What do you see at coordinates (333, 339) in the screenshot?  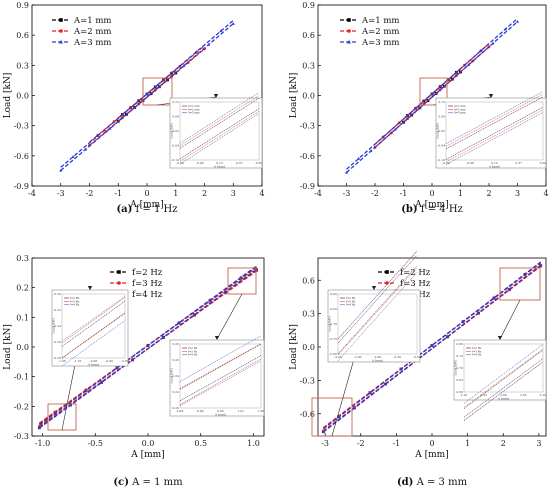 I see `inset-y-tick: -0.75` at bounding box center [333, 339].